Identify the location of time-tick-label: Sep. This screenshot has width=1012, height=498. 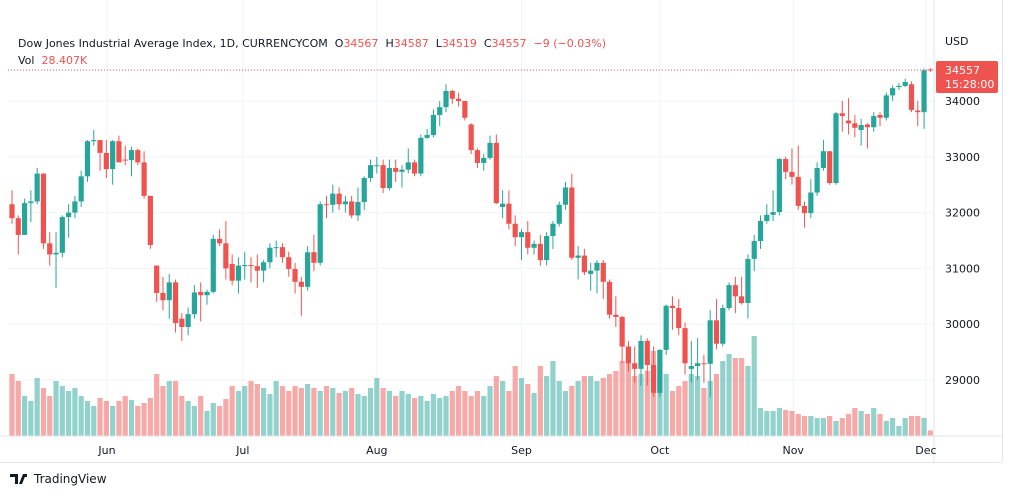
(521, 450).